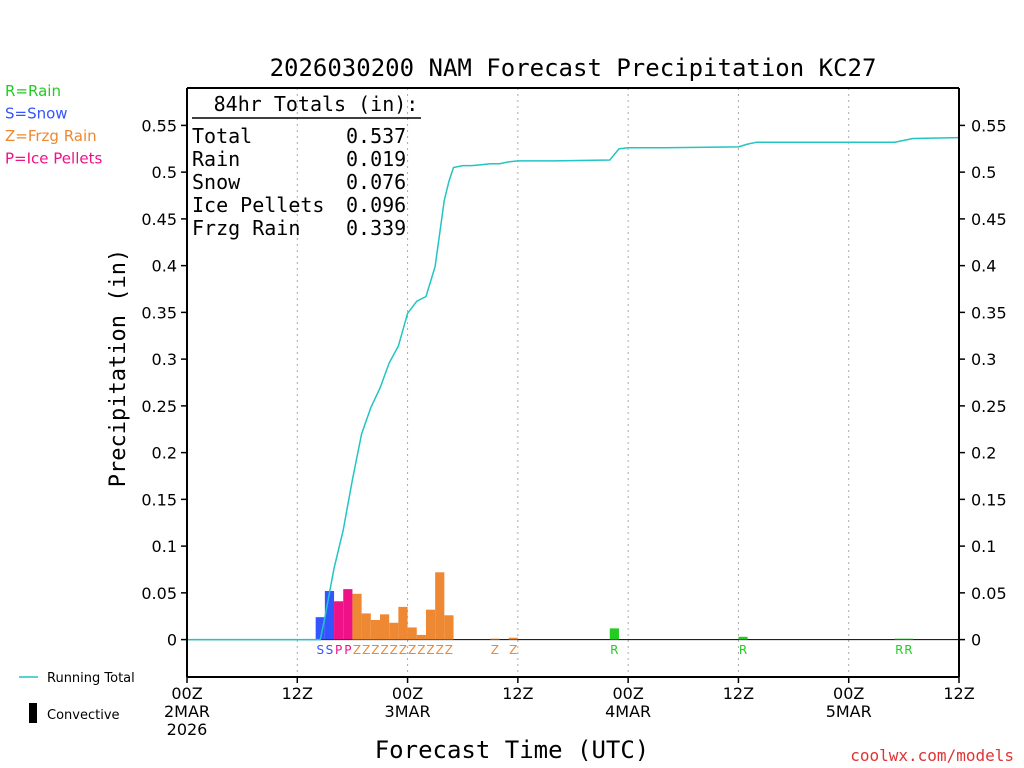  Describe the element at coordinates (376, 182) in the screenshot. I see `totals-row-value: 0.076` at that location.